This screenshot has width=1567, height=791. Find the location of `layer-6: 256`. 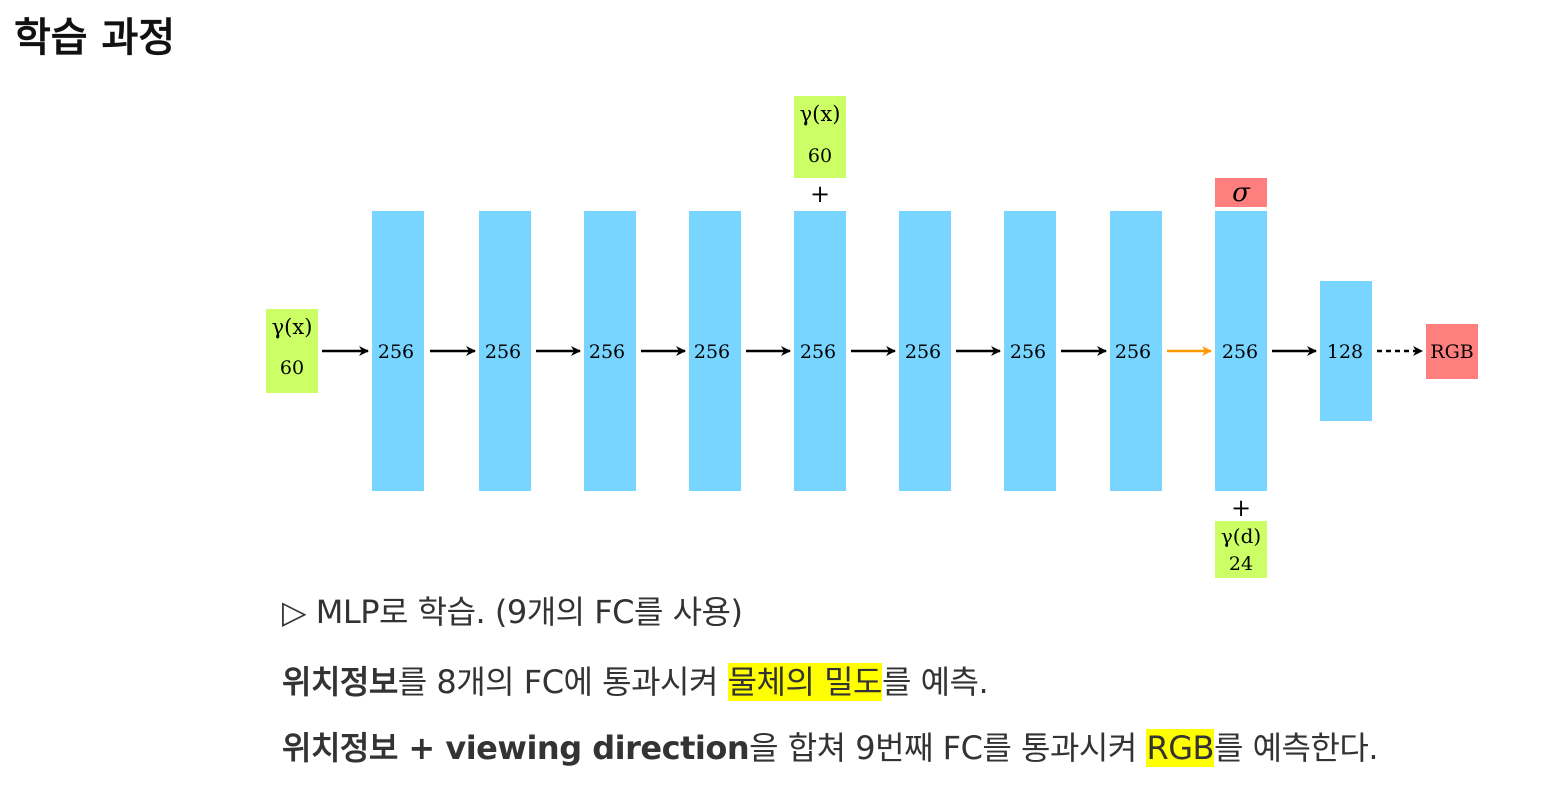

layer-6: 256 is located at coordinates (925, 351).